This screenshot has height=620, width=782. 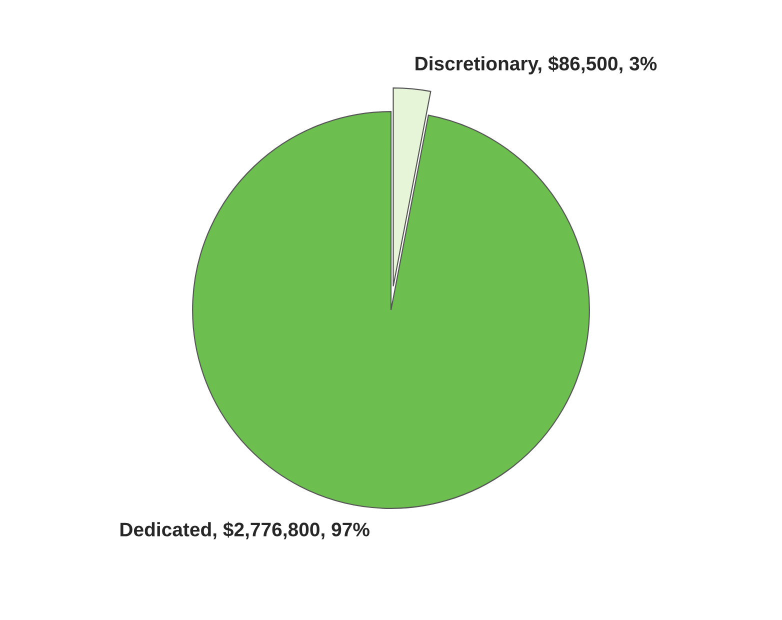 I want to click on slice-label: Discretionary, $86,500, 3%, so click(x=536, y=65).